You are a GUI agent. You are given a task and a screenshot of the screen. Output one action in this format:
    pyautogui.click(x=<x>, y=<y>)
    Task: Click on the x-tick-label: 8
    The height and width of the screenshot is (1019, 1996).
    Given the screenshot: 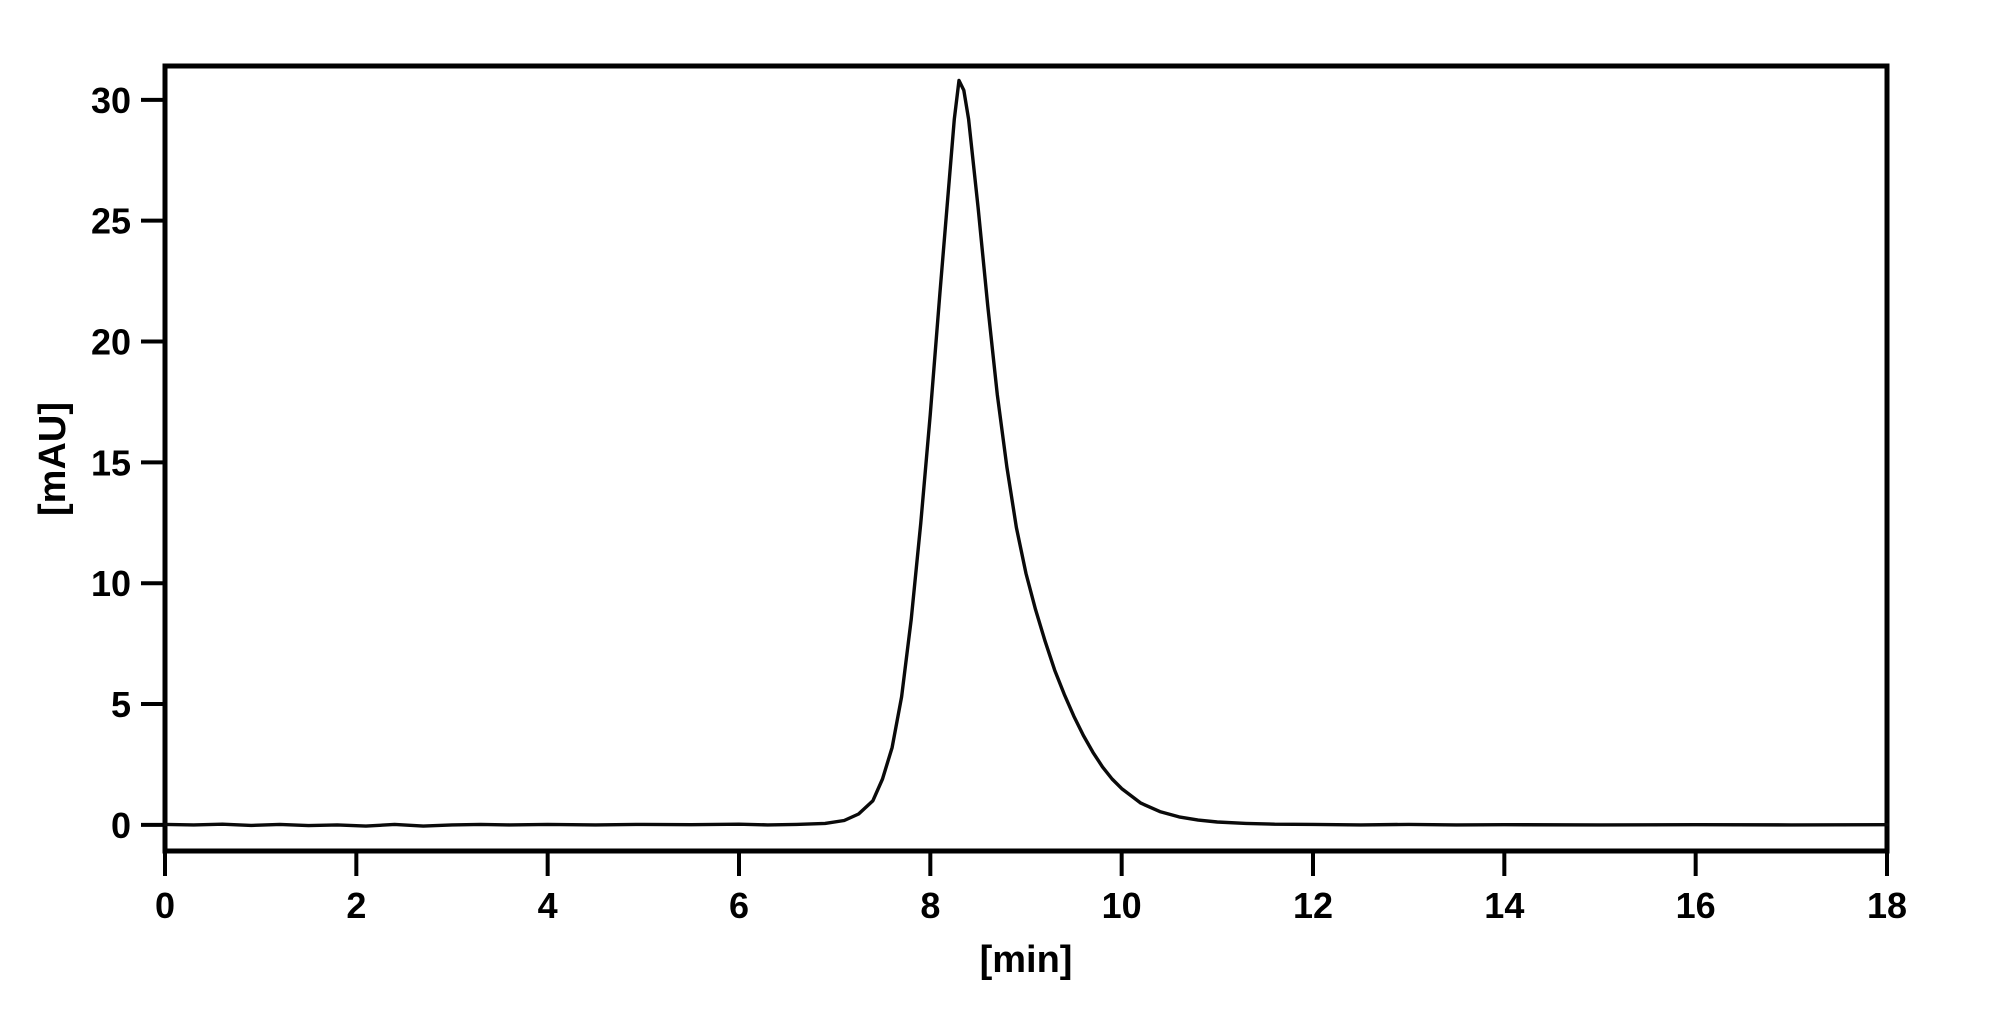 What is the action you would take?
    pyautogui.click(x=930, y=905)
    